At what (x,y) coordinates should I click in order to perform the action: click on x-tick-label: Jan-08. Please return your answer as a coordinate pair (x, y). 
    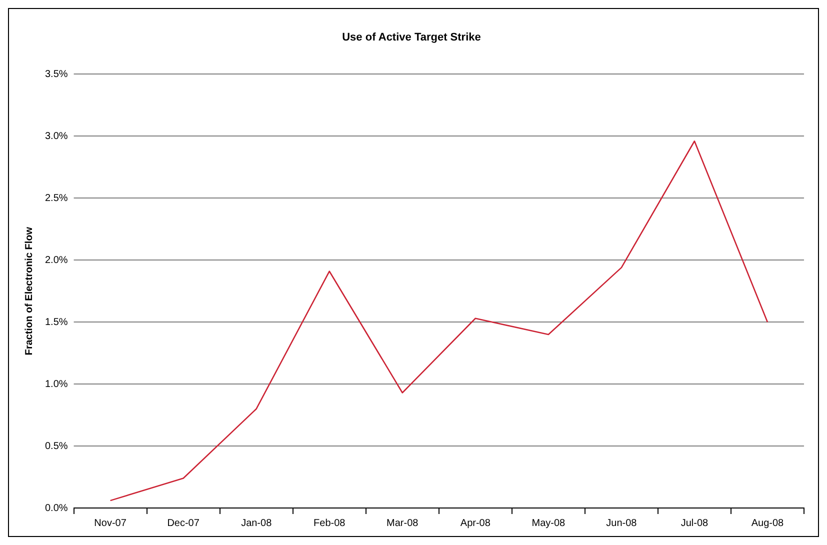
    Looking at the image, I should click on (256, 523).